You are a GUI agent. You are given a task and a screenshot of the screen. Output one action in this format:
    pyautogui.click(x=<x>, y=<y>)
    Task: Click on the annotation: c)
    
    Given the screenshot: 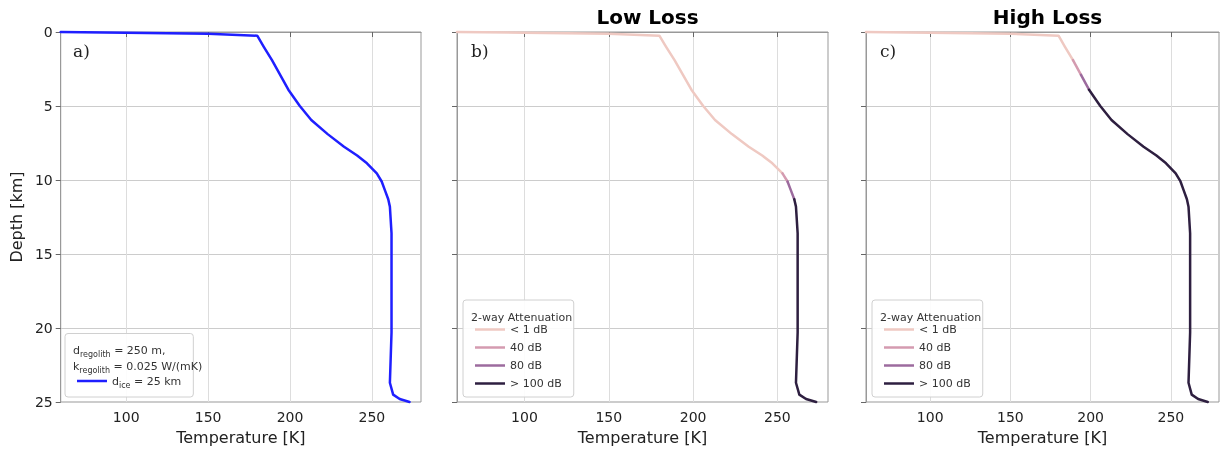 What is the action you would take?
    pyautogui.click(x=888, y=50)
    